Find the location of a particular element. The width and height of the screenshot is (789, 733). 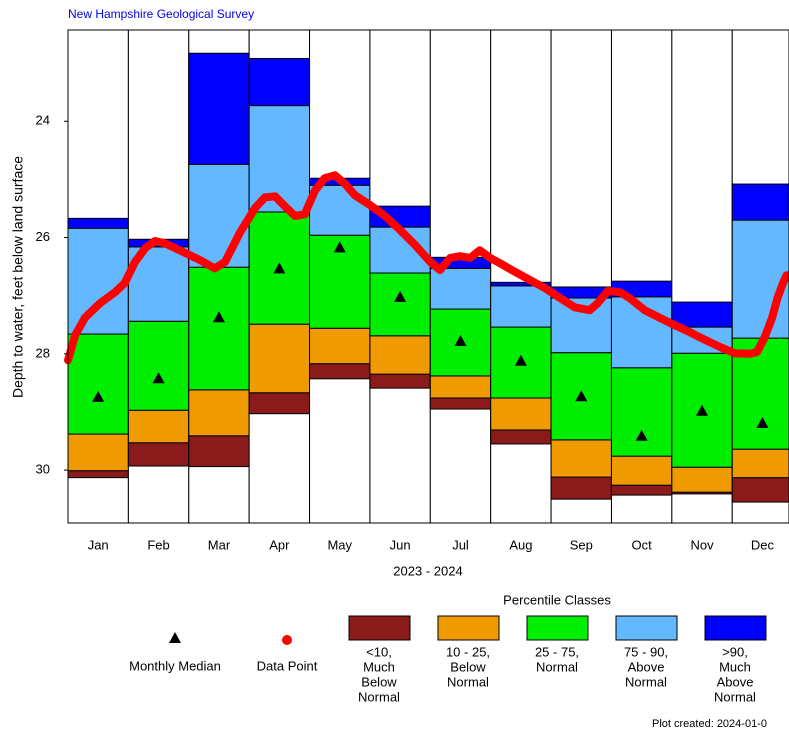

y-axis-label: Depth to water, feet below land surface is located at coordinates (18, 277).